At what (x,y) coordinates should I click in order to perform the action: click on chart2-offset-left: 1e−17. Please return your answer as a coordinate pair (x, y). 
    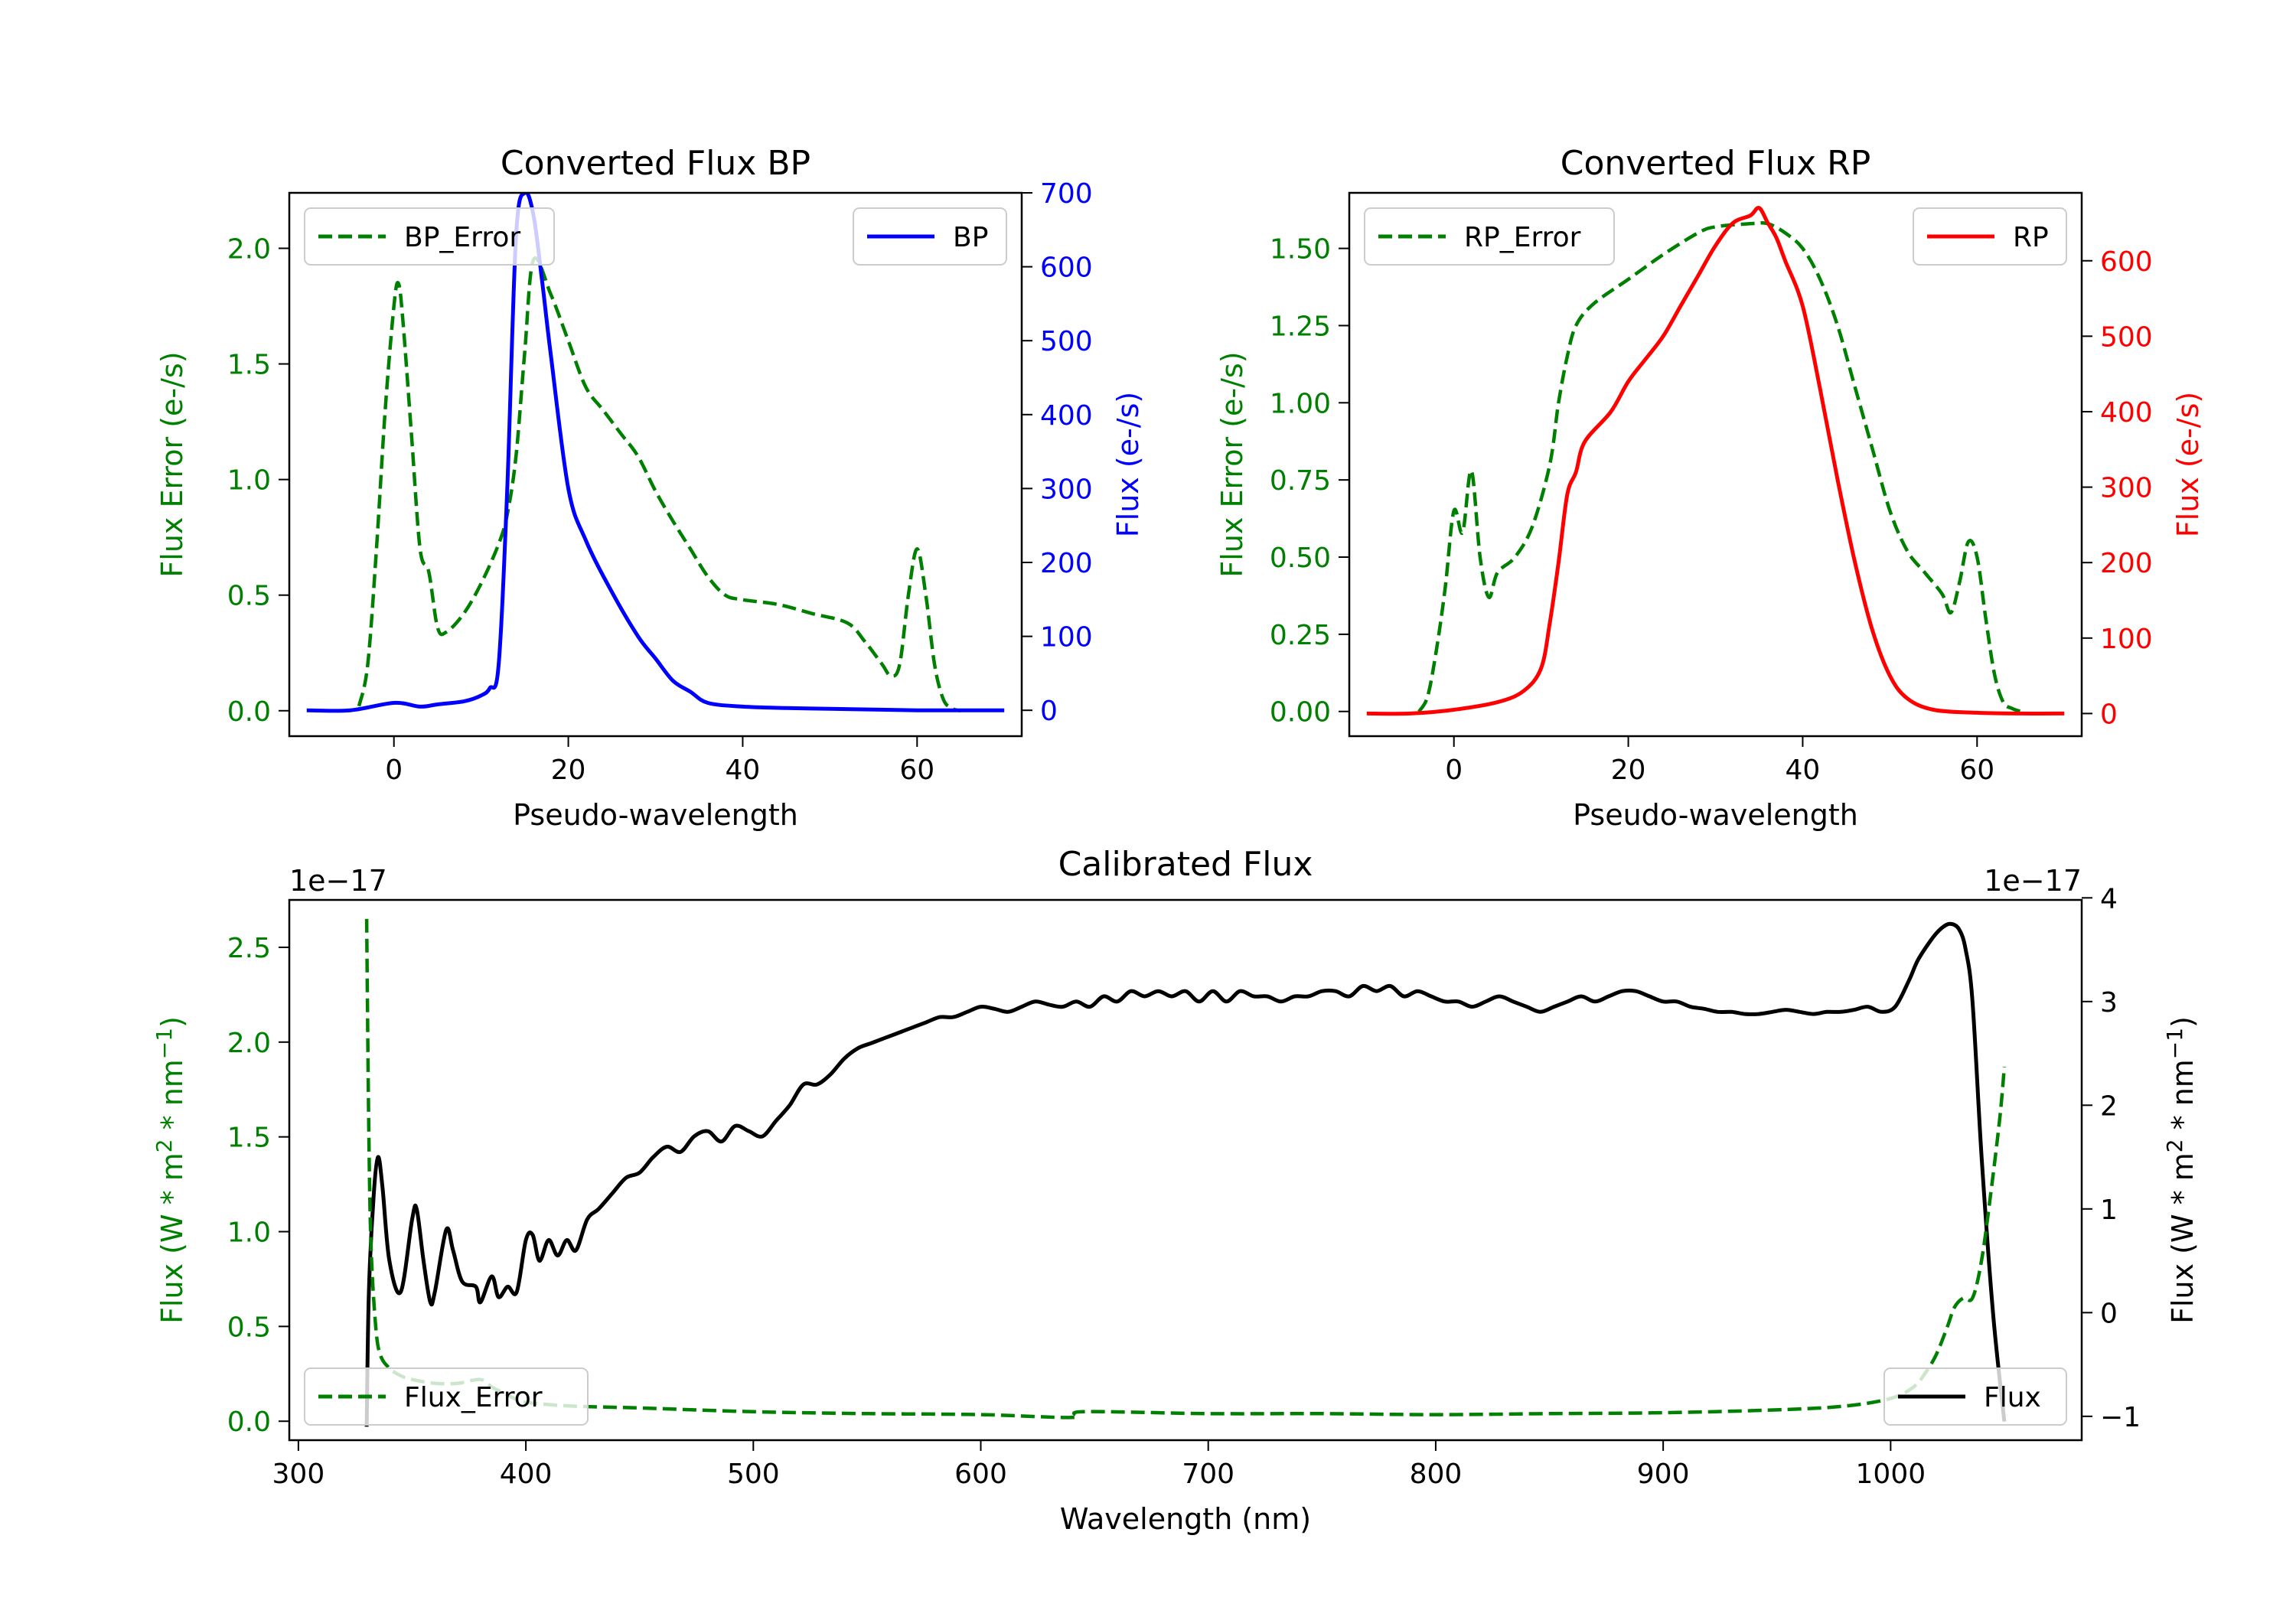
    Looking at the image, I should click on (338, 881).